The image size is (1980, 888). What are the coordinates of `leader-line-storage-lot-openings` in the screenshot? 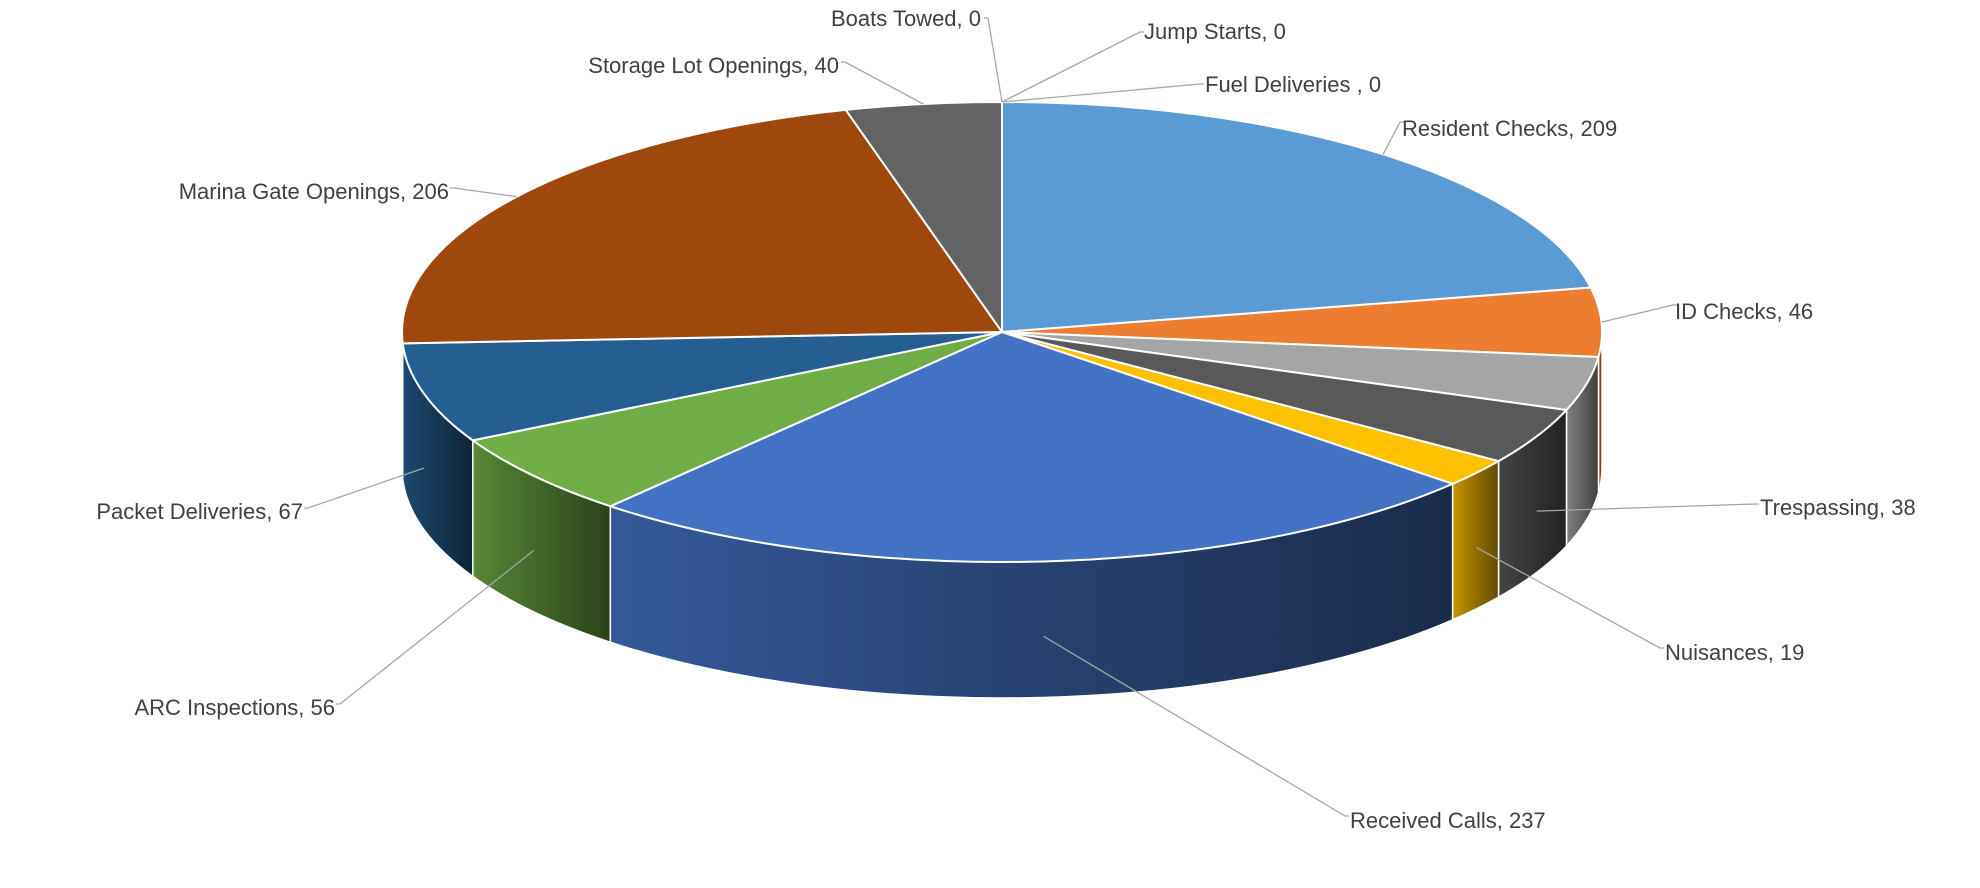 It's located at (882, 83).